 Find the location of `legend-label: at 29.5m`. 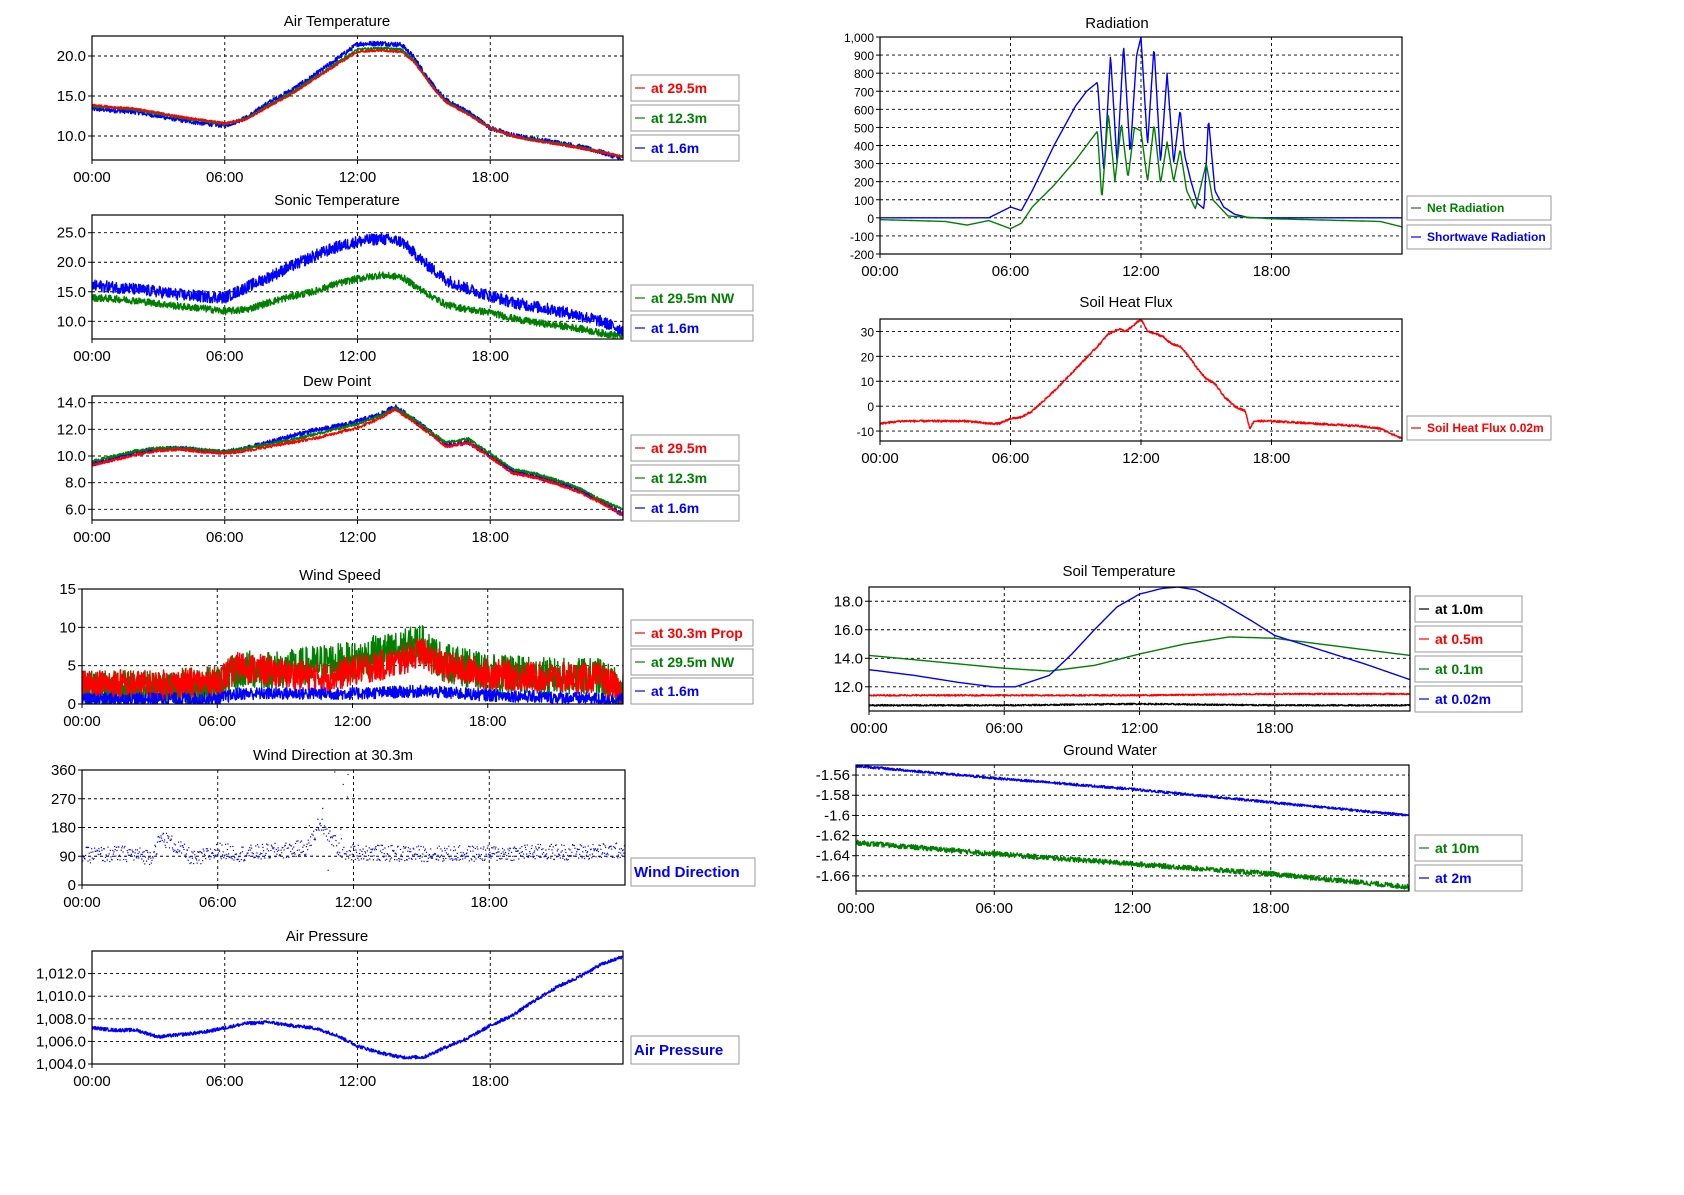

legend-label: at 29.5m is located at coordinates (679, 448).